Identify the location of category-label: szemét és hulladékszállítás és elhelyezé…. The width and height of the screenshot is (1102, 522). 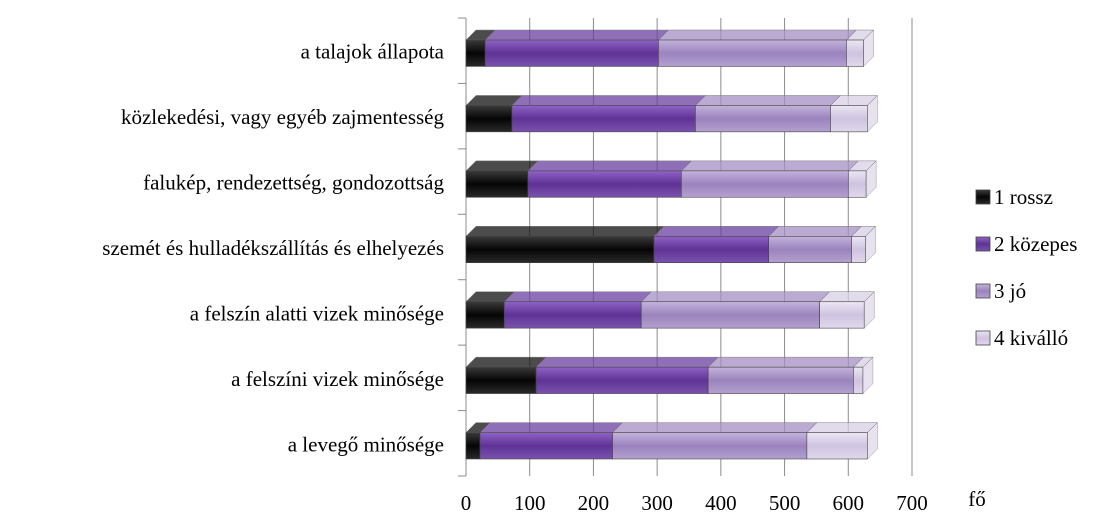
(273, 248).